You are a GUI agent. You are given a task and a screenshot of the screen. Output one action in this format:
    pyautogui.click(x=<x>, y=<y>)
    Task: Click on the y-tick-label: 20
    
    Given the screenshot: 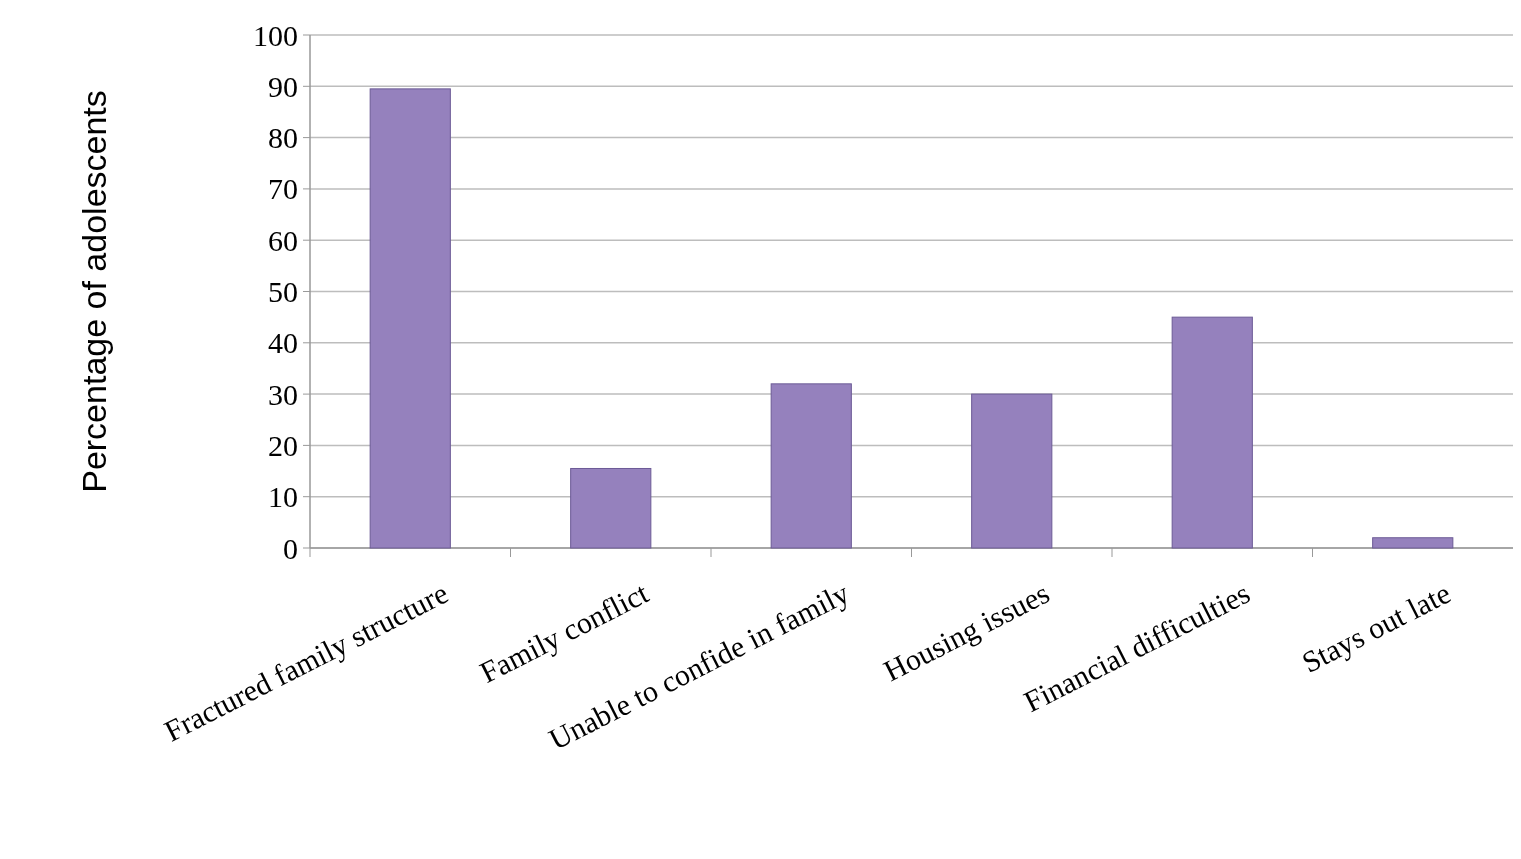 What is the action you would take?
    pyautogui.click(x=283, y=445)
    